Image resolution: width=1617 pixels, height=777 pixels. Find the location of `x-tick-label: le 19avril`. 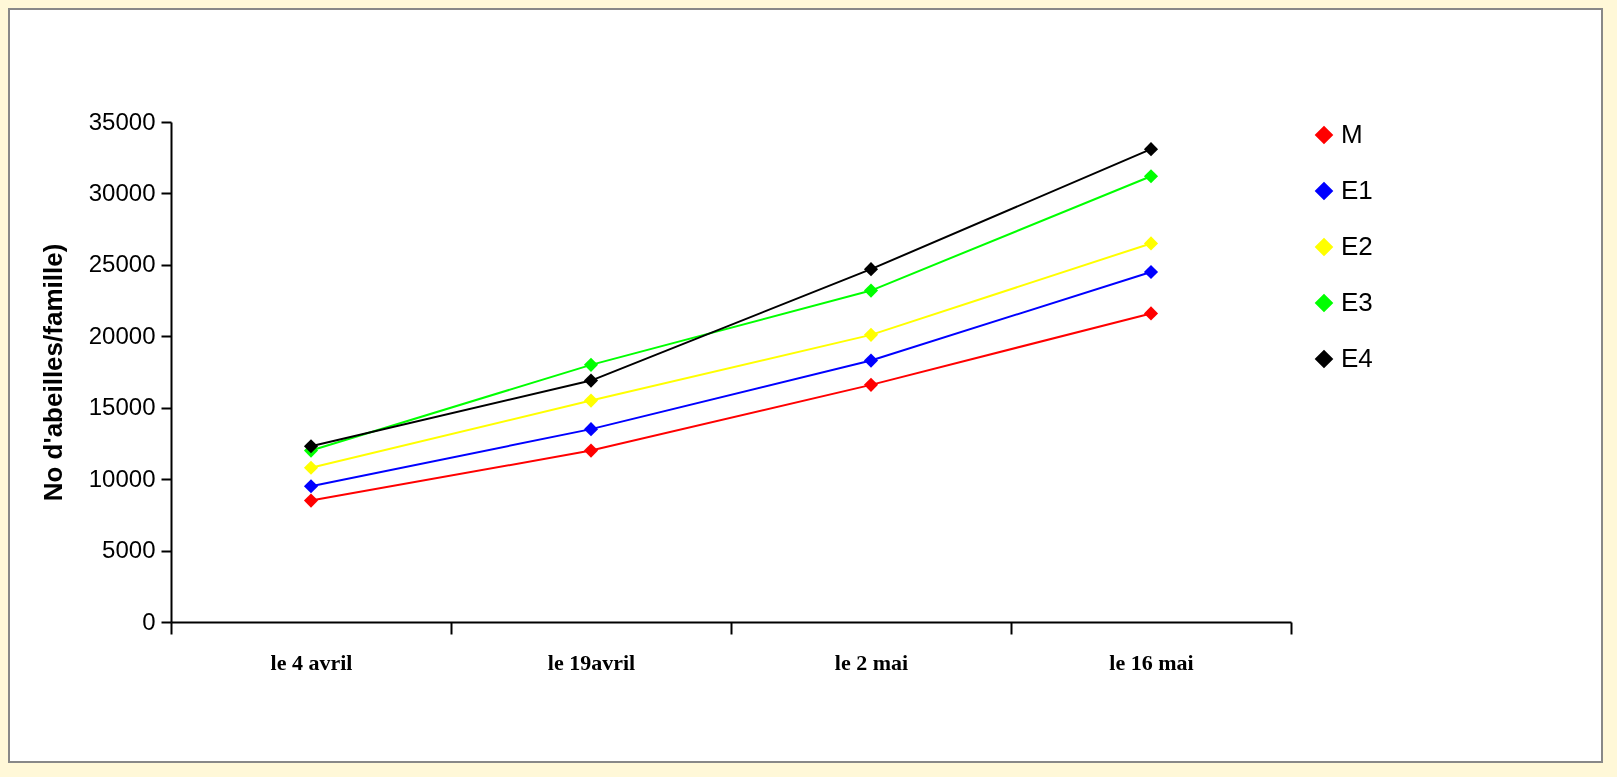

x-tick-label: le 19avril is located at coordinates (591, 662).